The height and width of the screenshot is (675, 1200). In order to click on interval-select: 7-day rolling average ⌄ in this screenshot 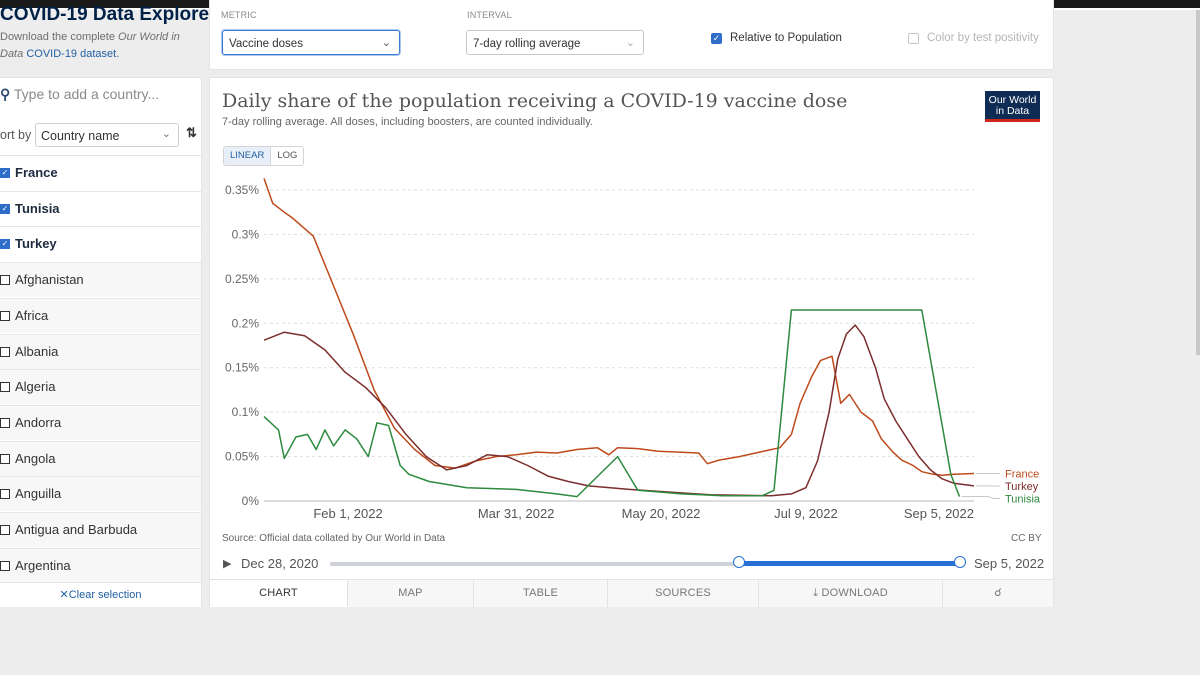, I will do `click(555, 42)`.